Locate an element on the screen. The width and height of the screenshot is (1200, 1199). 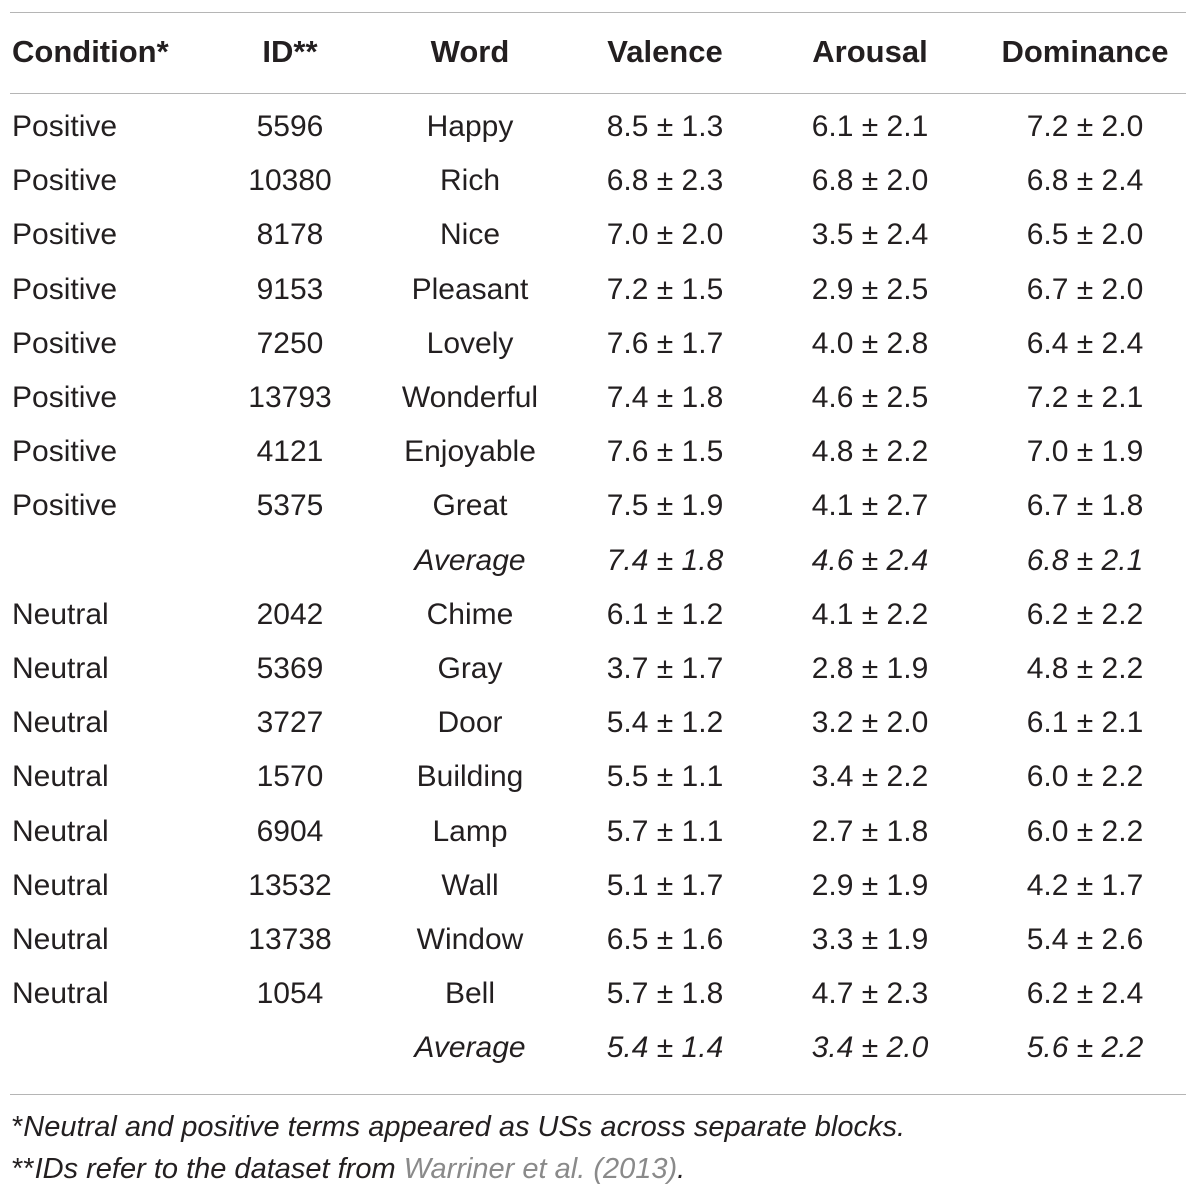
cell-arousal: 4.1 ± 2.2 is located at coordinates (870, 614).